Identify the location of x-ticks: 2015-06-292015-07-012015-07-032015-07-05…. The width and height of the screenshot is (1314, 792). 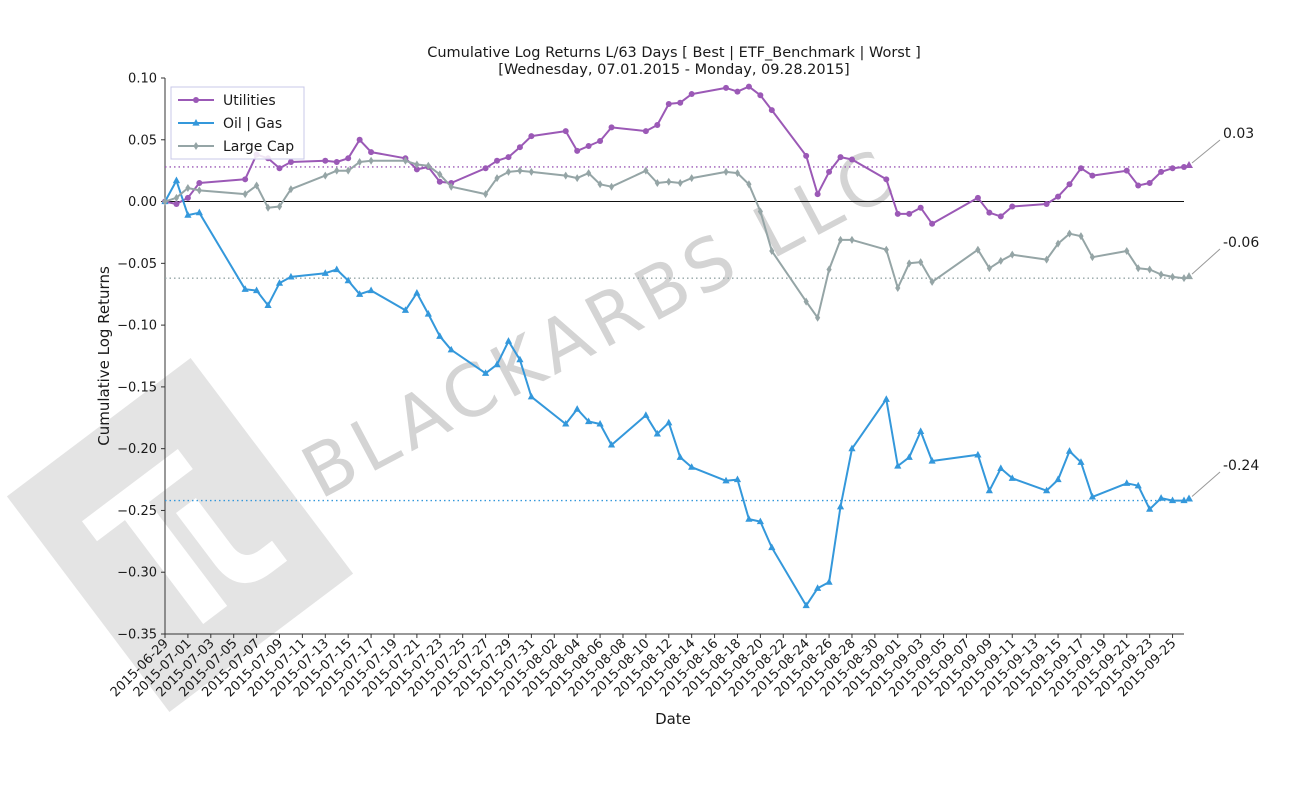
(643, 667).